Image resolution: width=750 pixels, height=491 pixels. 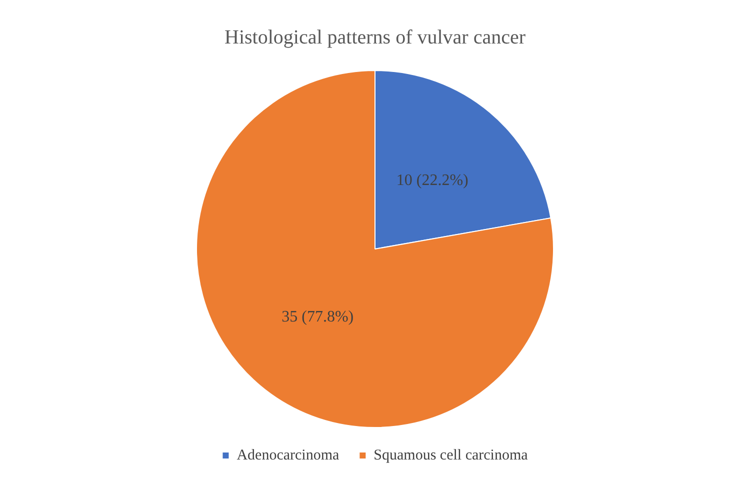 I want to click on data-label: 10 (22.2%), so click(x=432, y=180).